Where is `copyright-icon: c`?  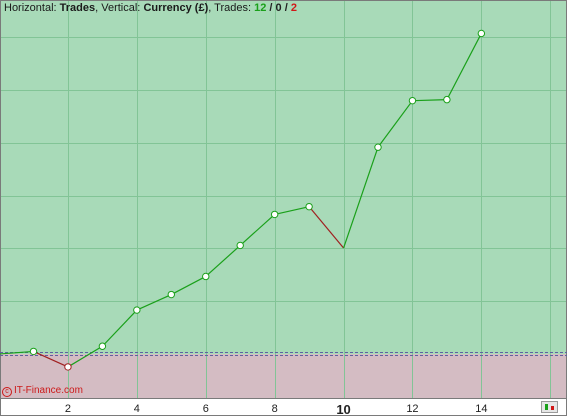
copyright-icon: c is located at coordinates (7, 392).